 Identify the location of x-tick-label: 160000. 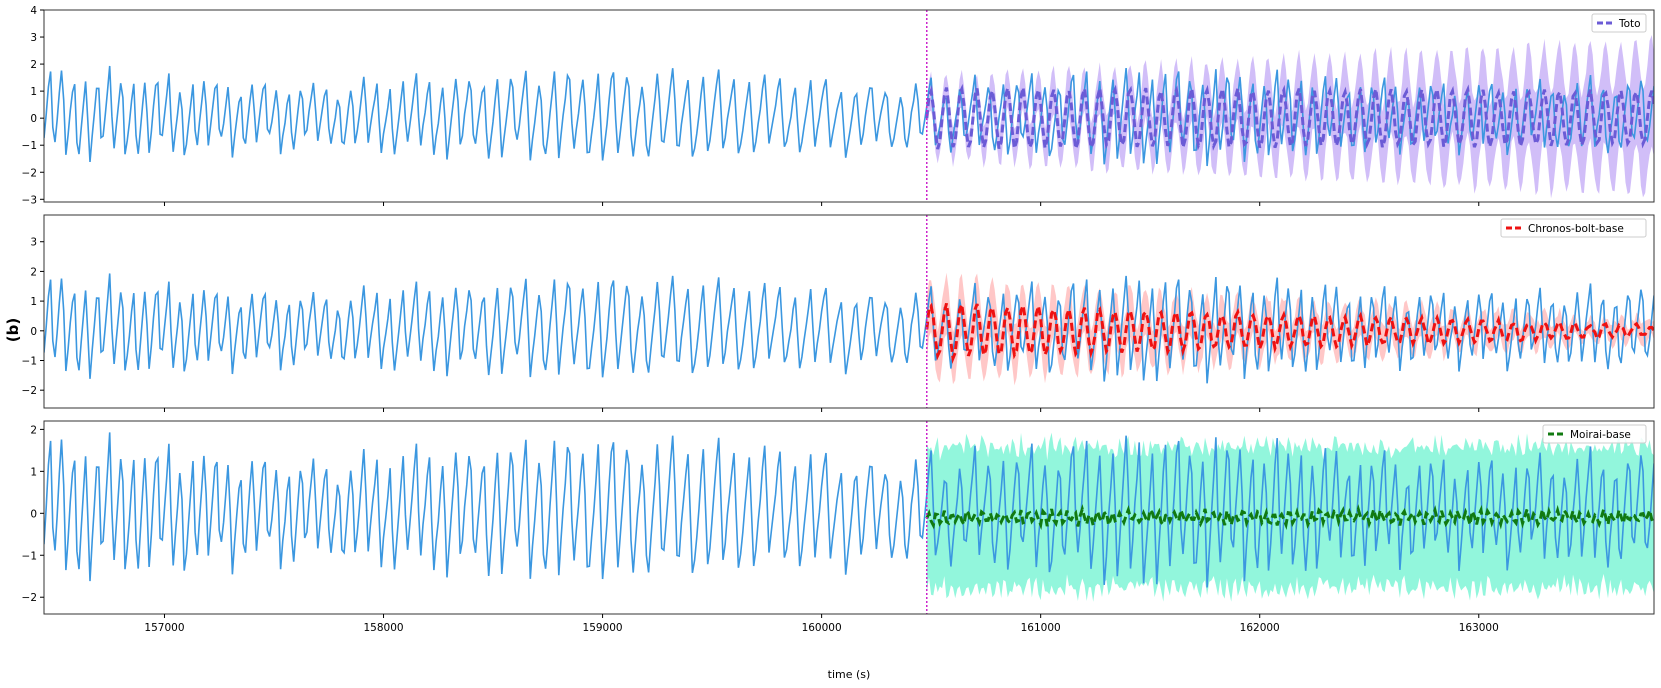
(822, 628).